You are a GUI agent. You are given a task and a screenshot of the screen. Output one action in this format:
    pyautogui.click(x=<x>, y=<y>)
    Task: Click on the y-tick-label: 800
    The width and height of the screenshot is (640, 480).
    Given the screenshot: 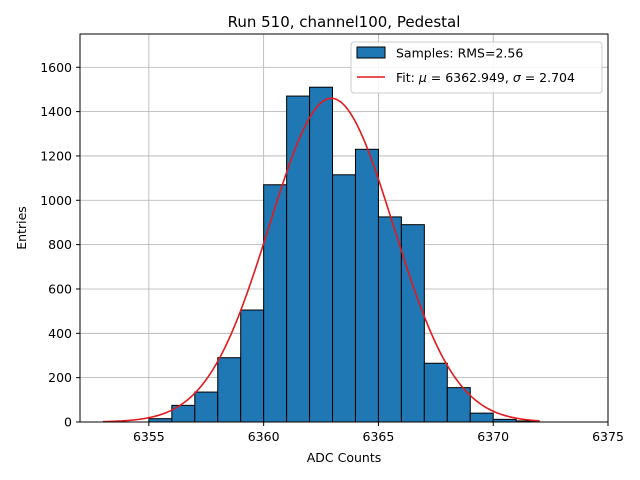 What is the action you would take?
    pyautogui.click(x=60, y=244)
    